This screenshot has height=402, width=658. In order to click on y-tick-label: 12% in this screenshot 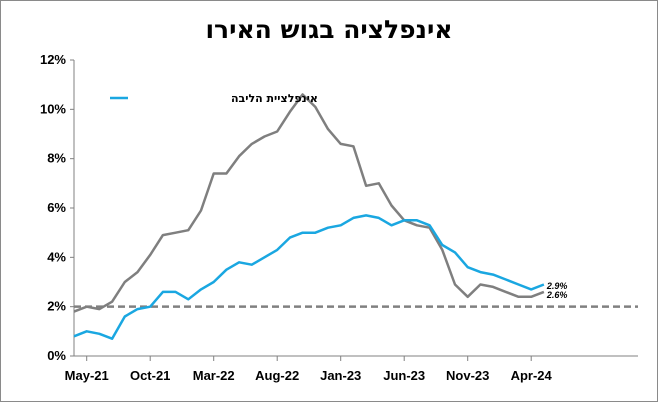, I will do `click(53, 59)`.